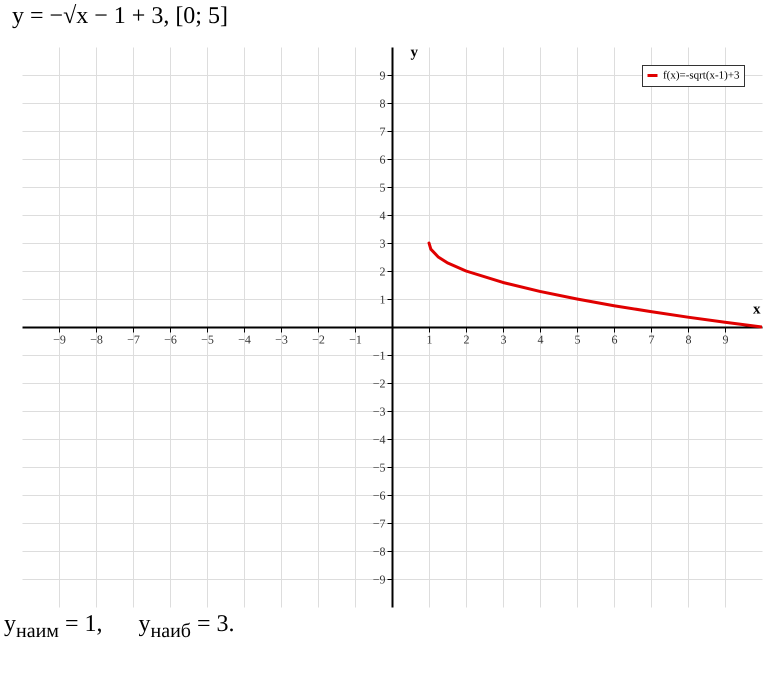 The image size is (768, 692). I want to click on y-tick-label: −6, so click(379, 495).